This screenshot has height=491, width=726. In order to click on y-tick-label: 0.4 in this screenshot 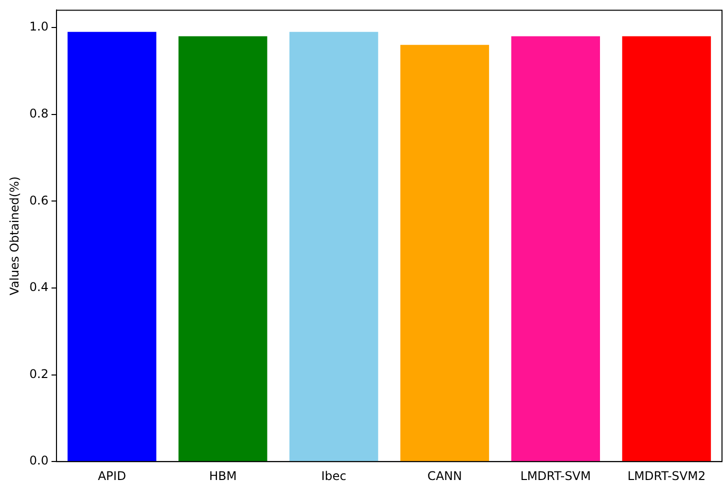, I will do `click(38, 287)`.